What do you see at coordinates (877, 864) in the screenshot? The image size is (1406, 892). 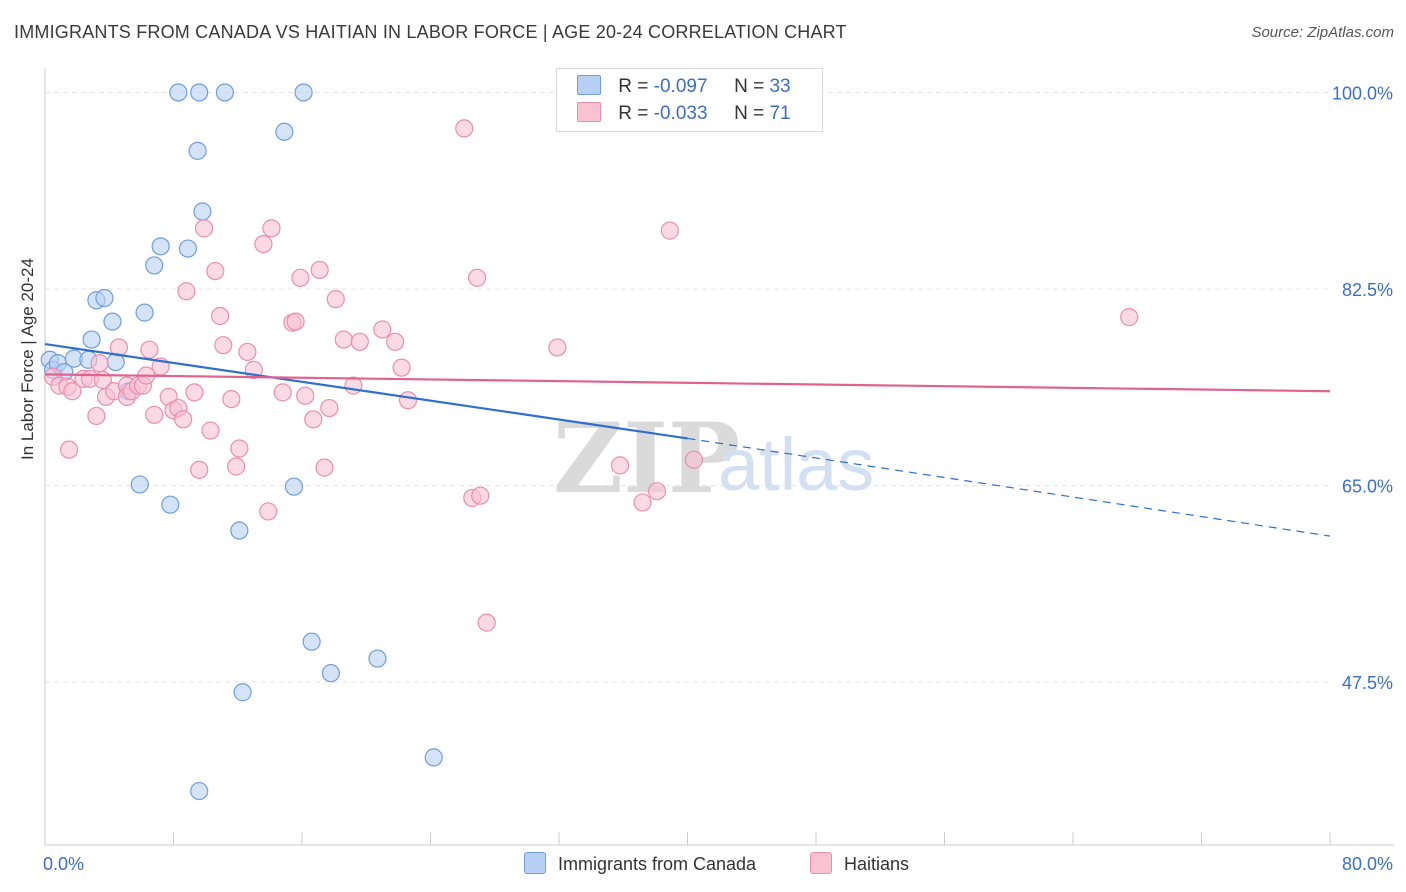 I see `legend-label-haitian: Haitians` at bounding box center [877, 864].